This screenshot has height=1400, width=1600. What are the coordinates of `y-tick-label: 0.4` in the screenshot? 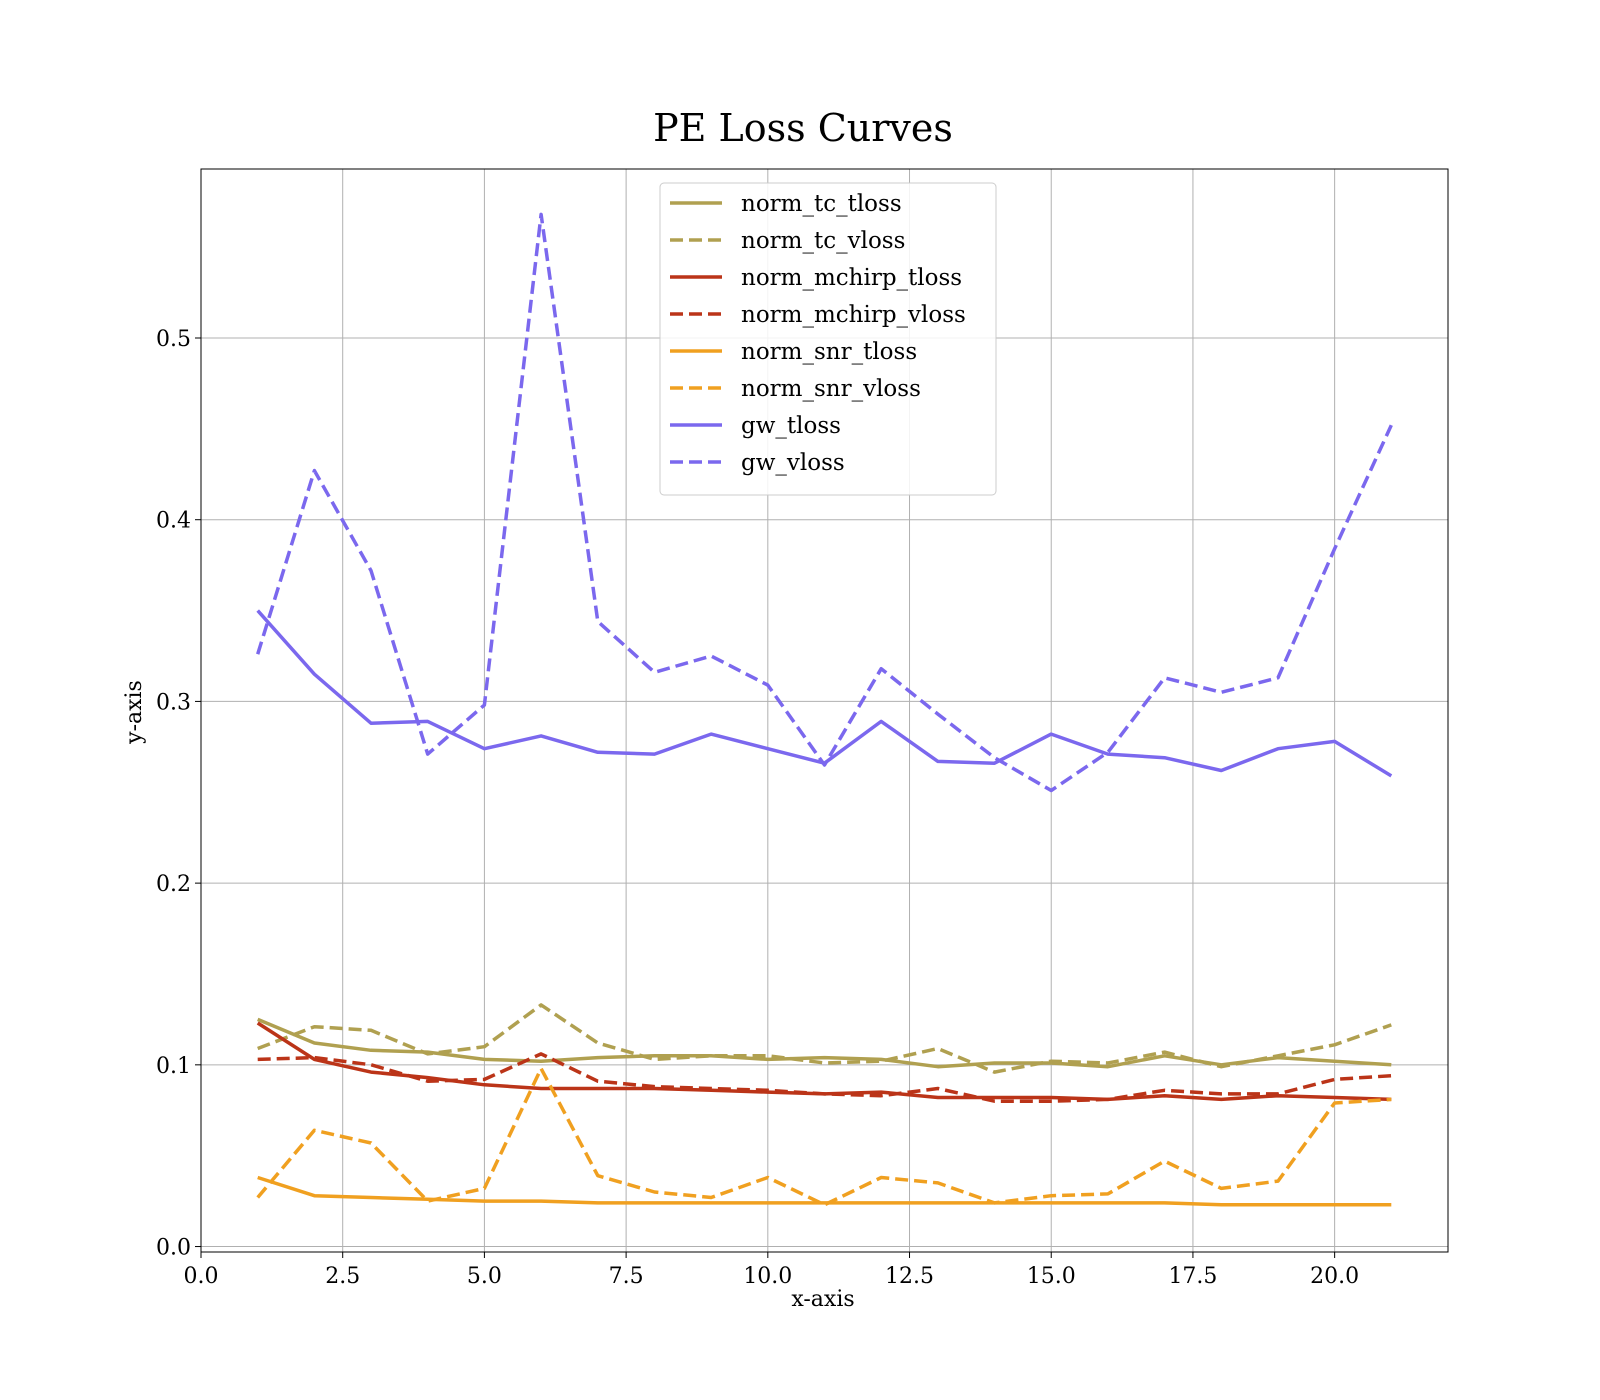 It's located at (173, 521).